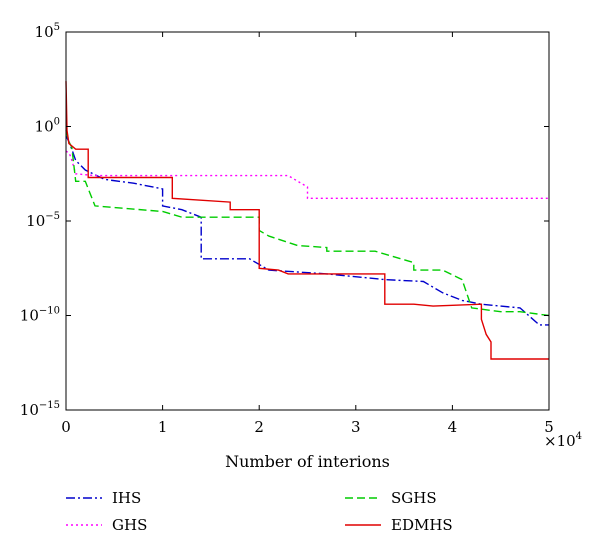  I want to click on y-tick-label: 10⁰, so click(47, 126).